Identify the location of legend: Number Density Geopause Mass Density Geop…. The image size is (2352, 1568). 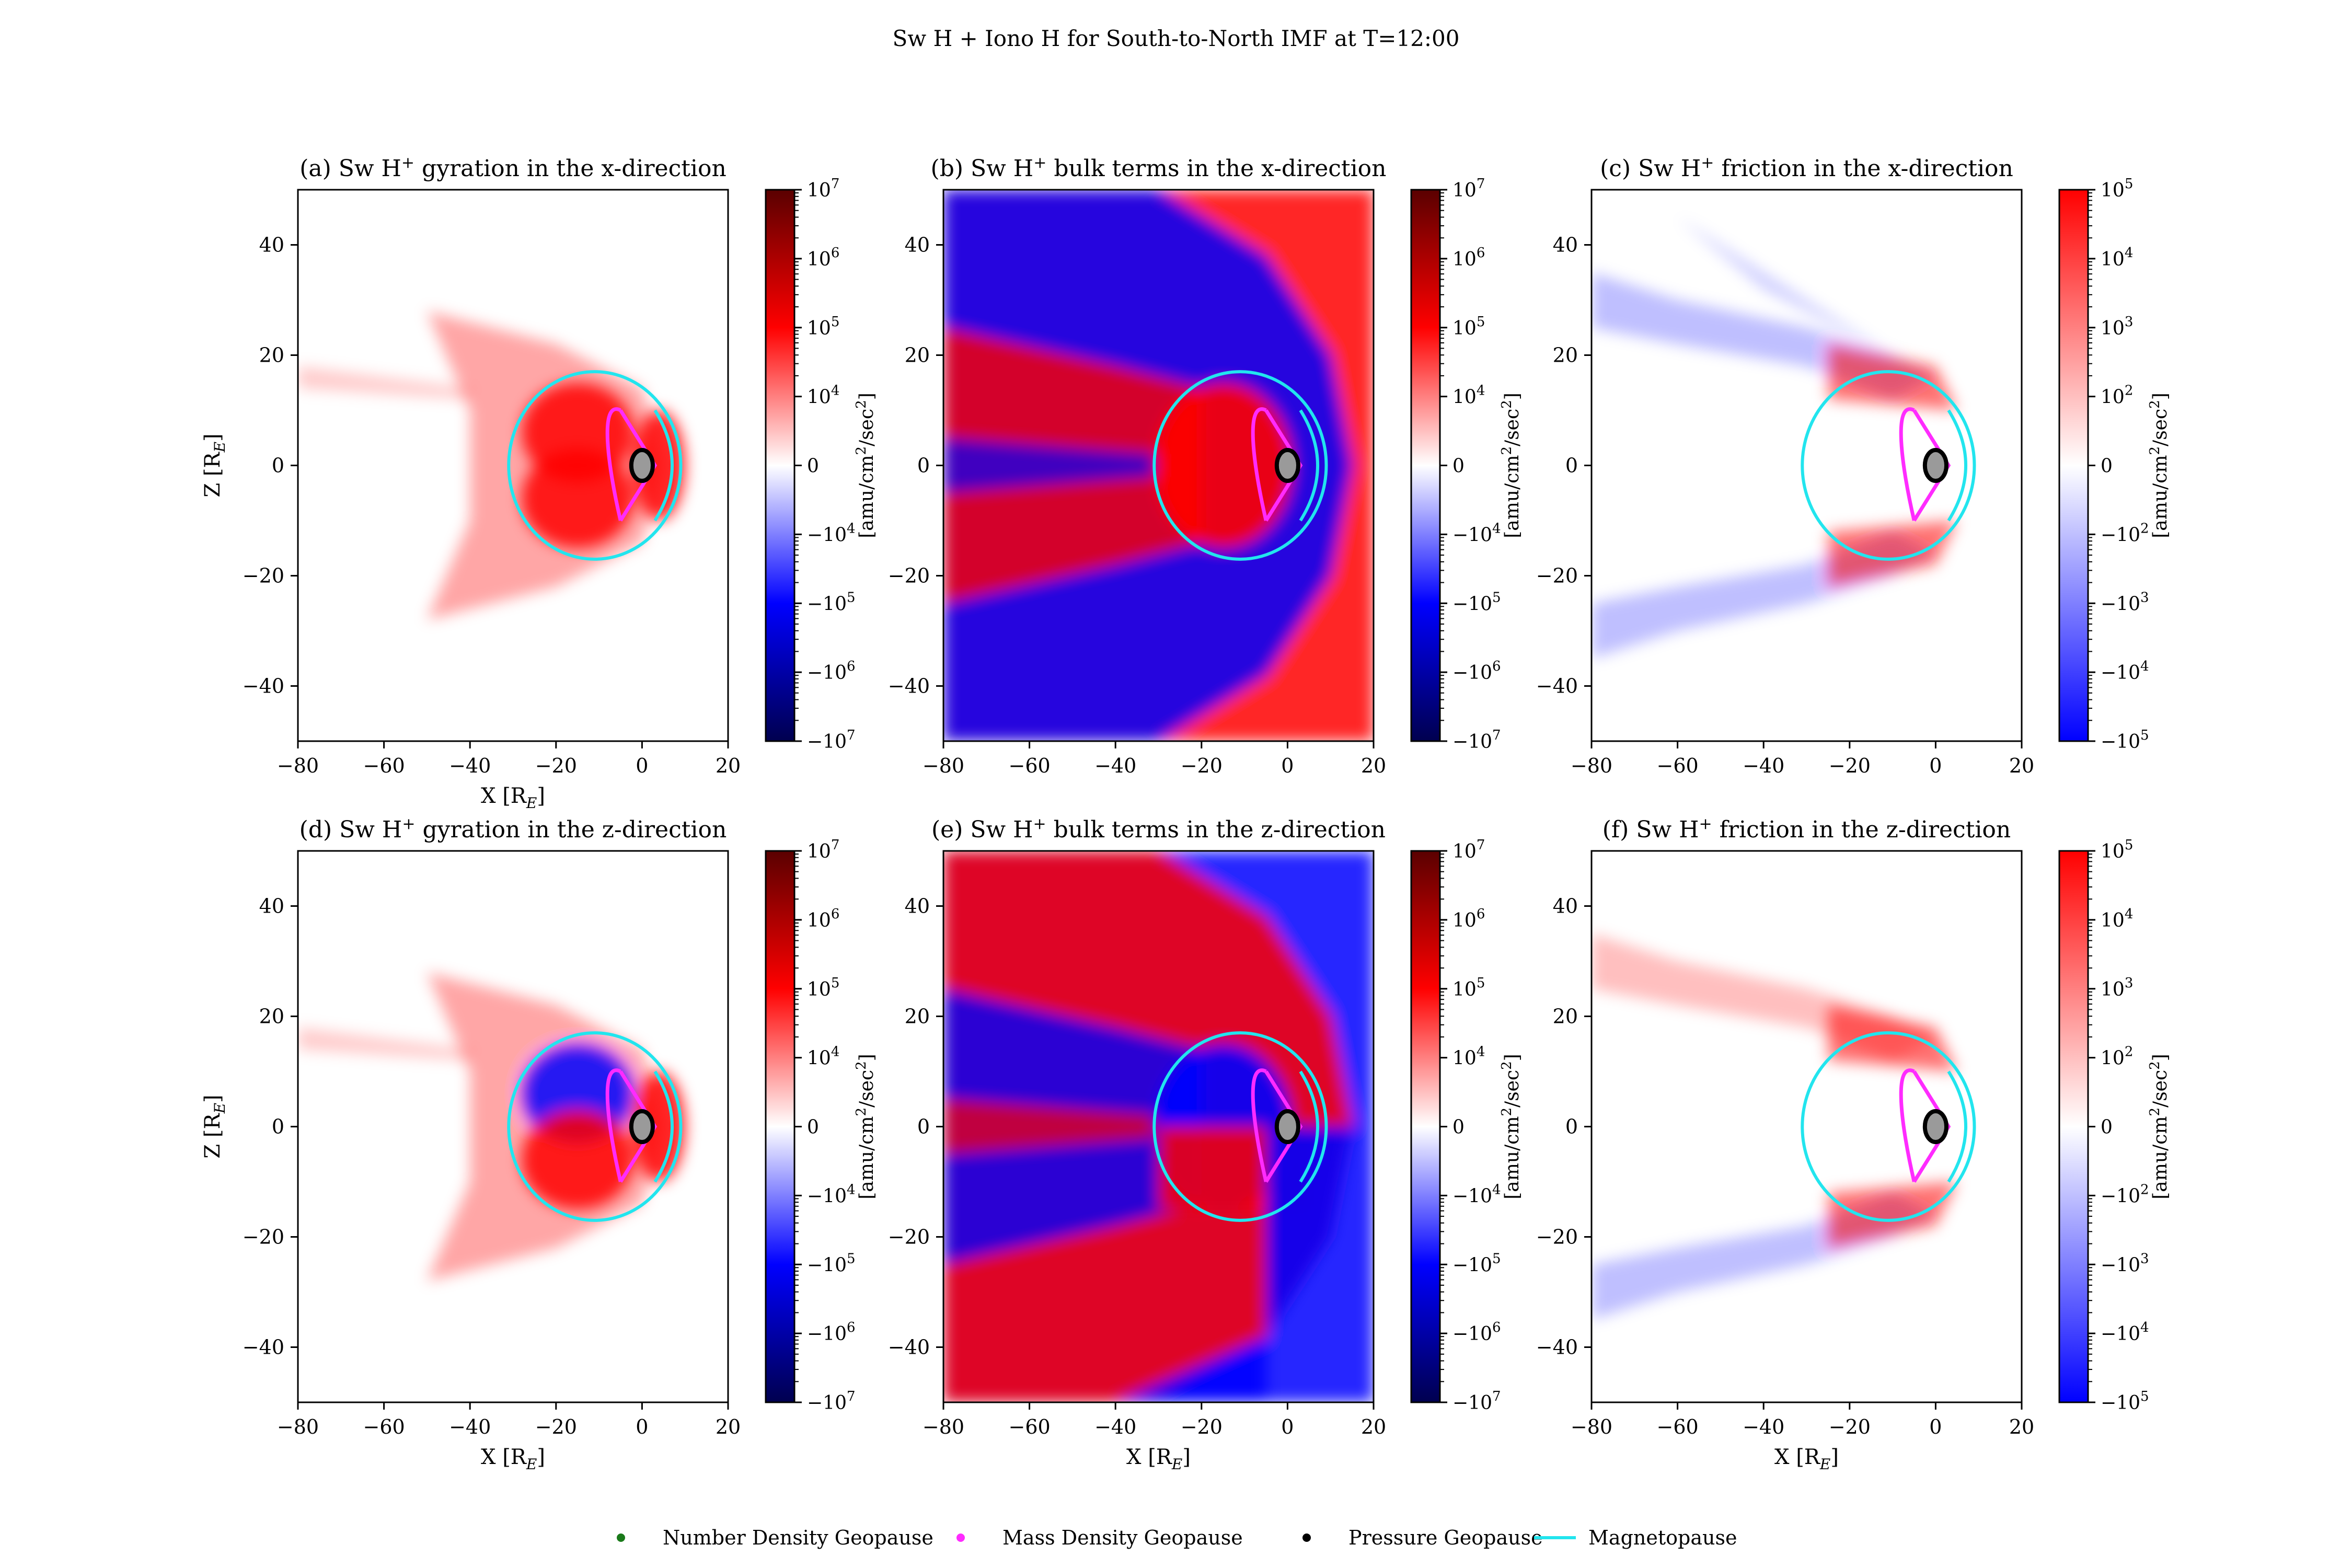
(1177, 1537).